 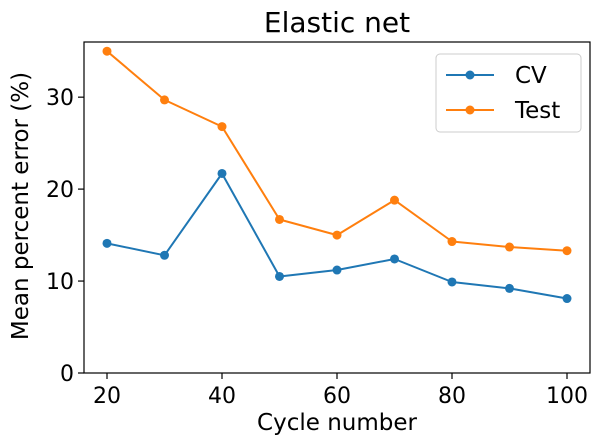 I want to click on x-tick-label: 60, so click(x=337, y=396).